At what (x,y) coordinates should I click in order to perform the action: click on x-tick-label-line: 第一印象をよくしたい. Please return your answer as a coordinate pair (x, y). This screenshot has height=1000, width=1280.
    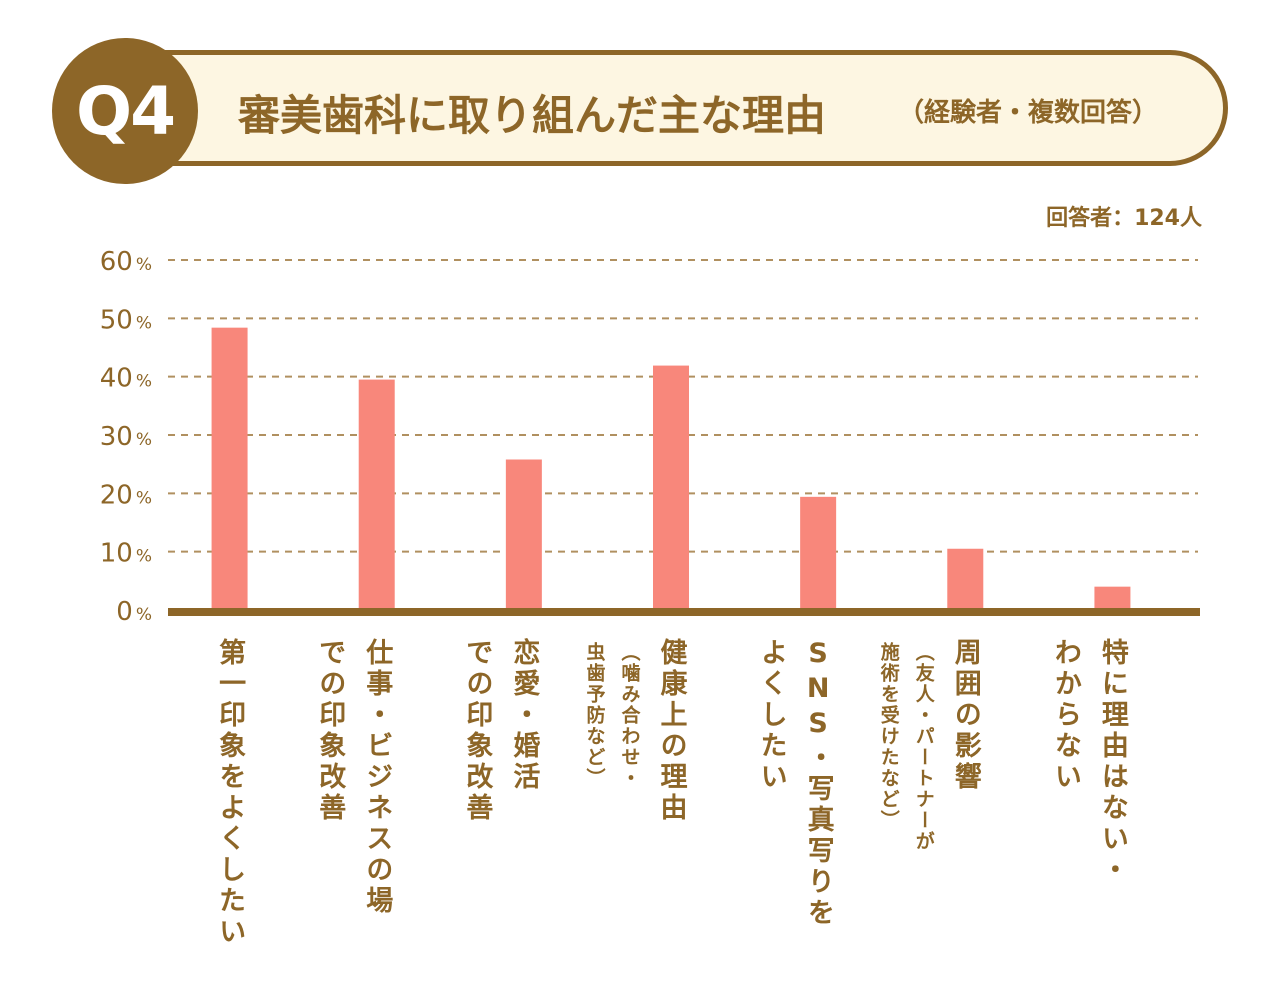
    Looking at the image, I should click on (230, 793).